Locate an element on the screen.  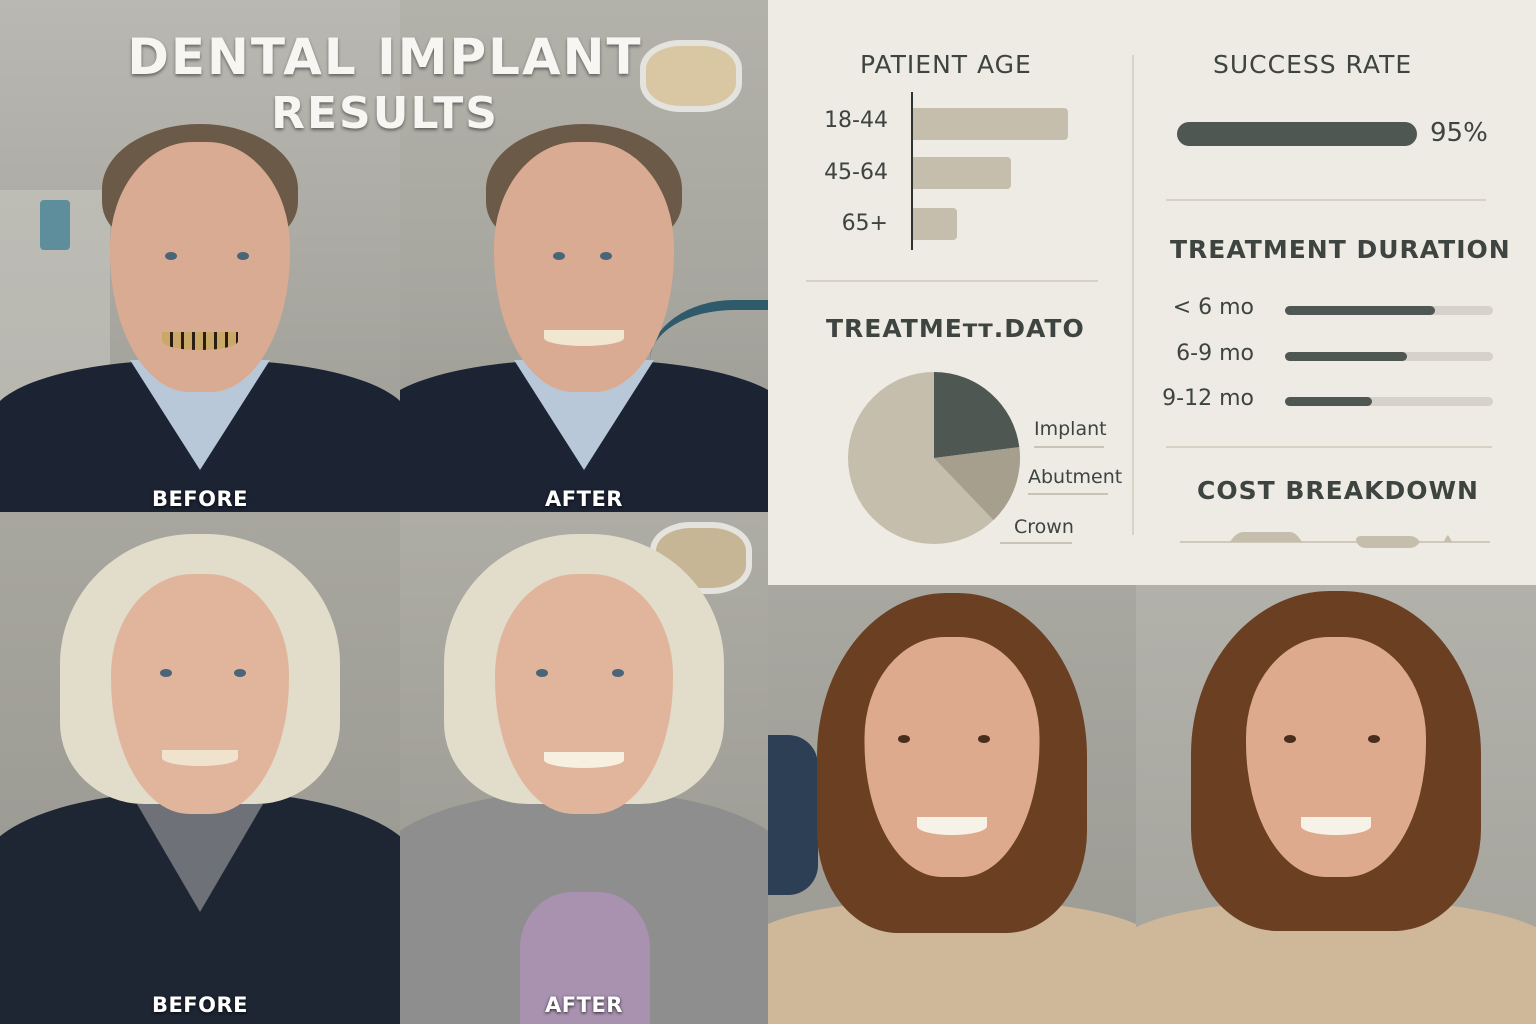
age-label-18-44: 18-44 is located at coordinates (856, 120).